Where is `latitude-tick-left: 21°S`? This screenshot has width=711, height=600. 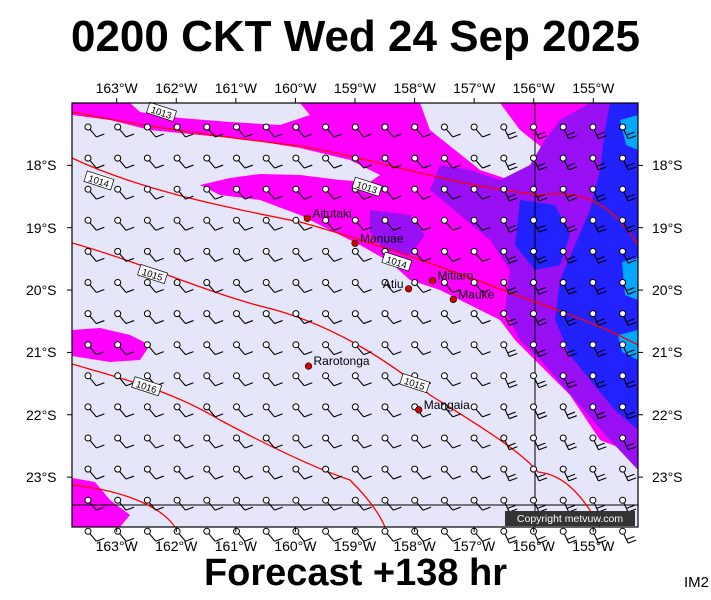
latitude-tick-left: 21°S is located at coordinates (41, 352).